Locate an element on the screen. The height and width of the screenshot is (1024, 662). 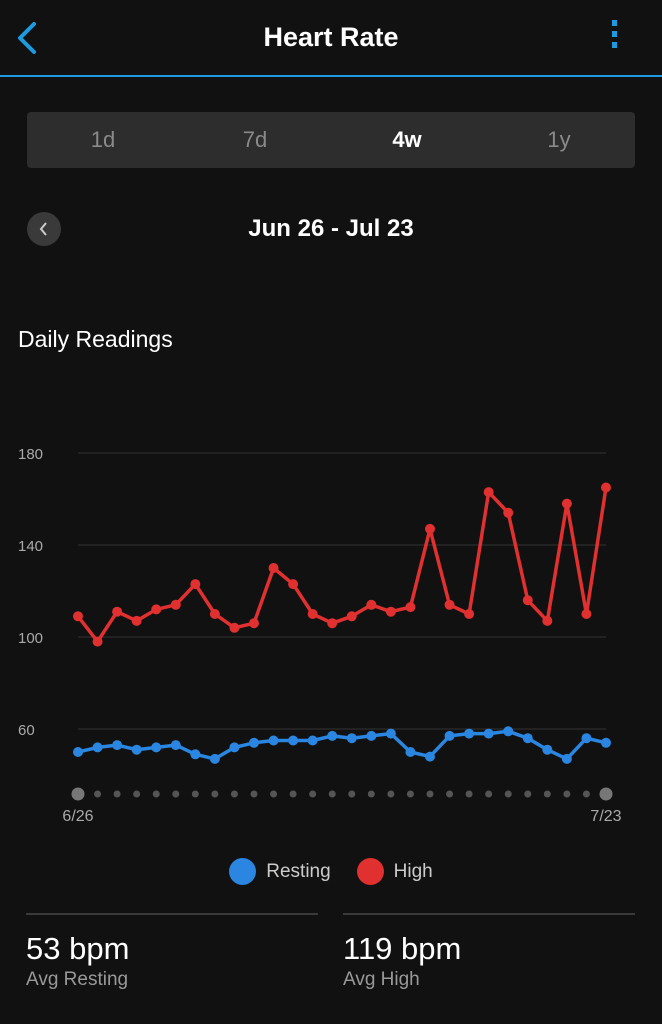
app-header: Heart Rate is located at coordinates (331, 38).